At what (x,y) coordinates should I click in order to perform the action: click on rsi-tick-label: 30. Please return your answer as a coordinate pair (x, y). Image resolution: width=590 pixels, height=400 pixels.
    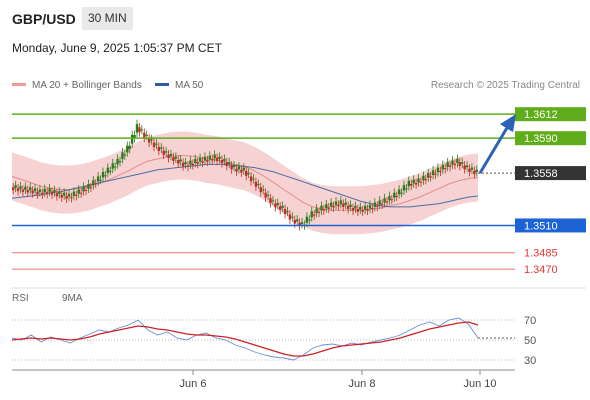
    Looking at the image, I should click on (530, 361).